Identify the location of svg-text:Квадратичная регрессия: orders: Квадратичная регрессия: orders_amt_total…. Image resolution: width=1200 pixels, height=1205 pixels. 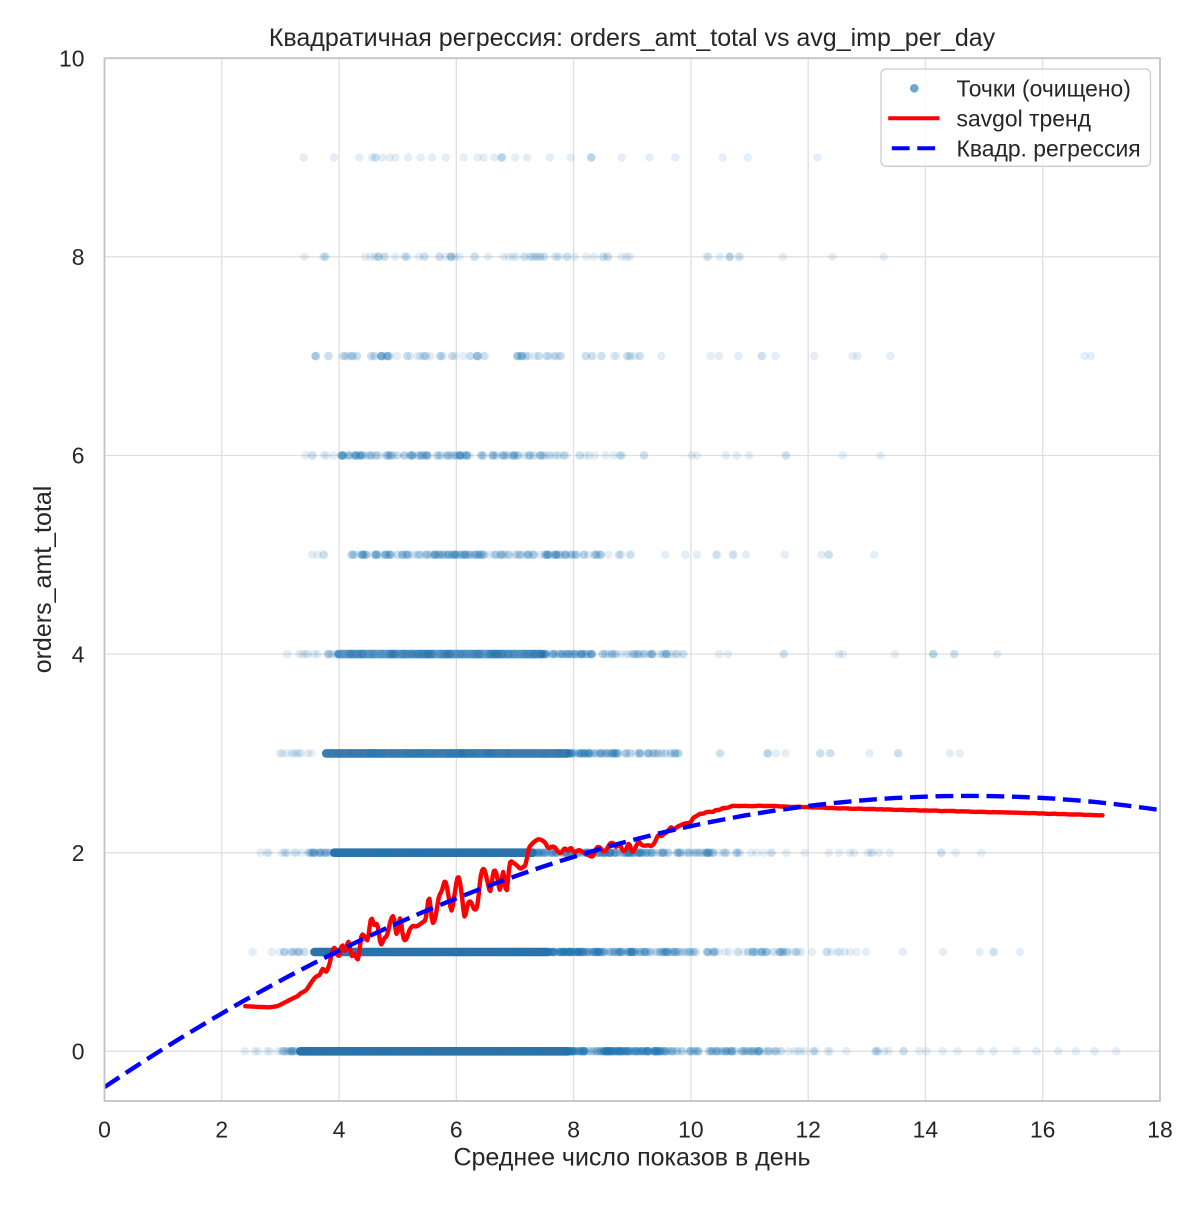
(632, 38).